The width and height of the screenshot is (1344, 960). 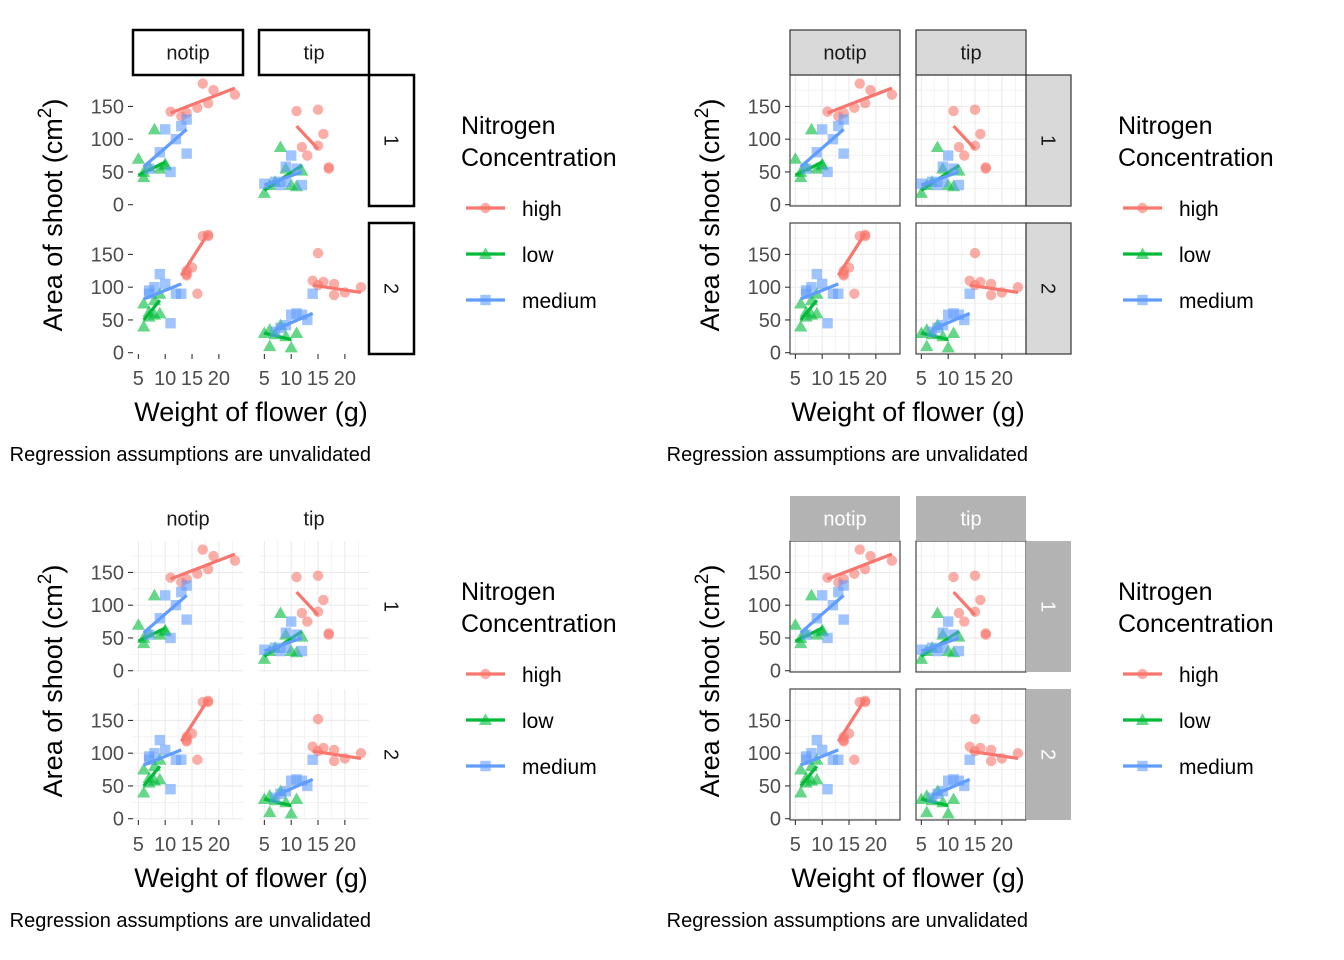 I want to click on legend-item-medium: medium, so click(x=531, y=767).